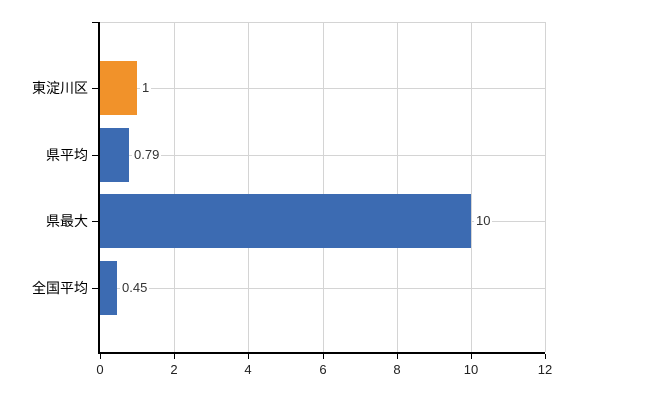 This screenshot has width=650, height=400. Describe the element at coordinates (248, 369) in the screenshot. I see `x-tick-label: 4` at that location.